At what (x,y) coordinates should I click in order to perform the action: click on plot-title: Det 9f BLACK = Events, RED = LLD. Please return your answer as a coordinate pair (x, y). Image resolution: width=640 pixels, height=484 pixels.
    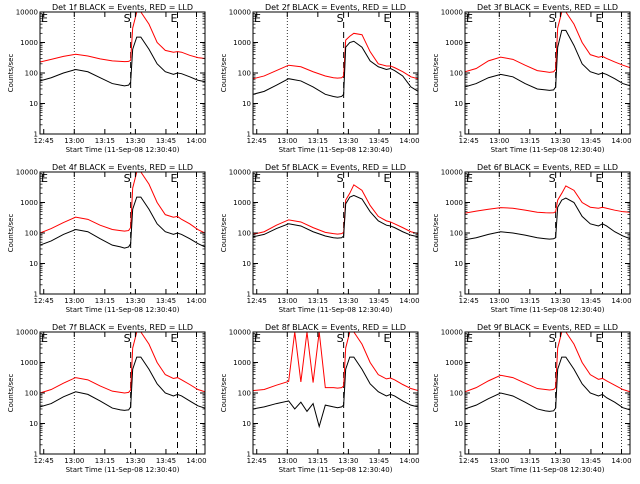
    Looking at the image, I should click on (547, 327).